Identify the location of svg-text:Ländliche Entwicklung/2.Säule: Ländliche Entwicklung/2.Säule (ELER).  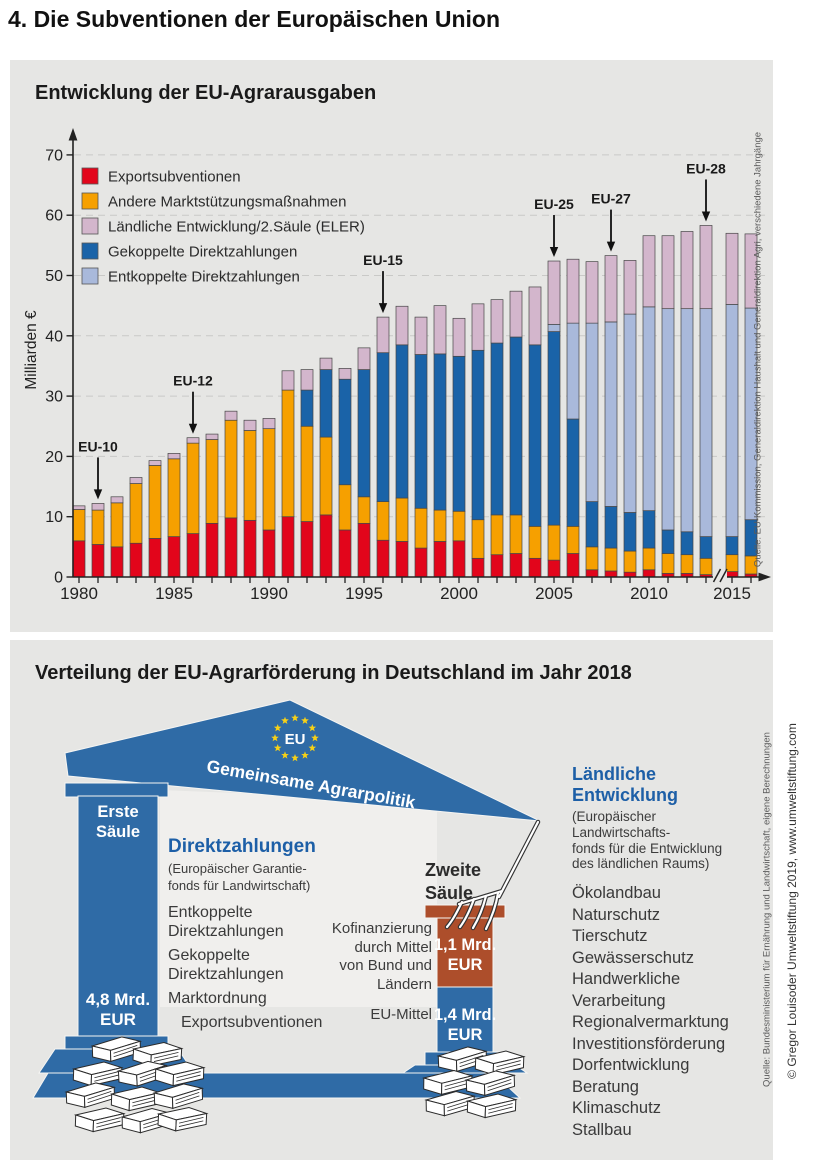
(236, 227).